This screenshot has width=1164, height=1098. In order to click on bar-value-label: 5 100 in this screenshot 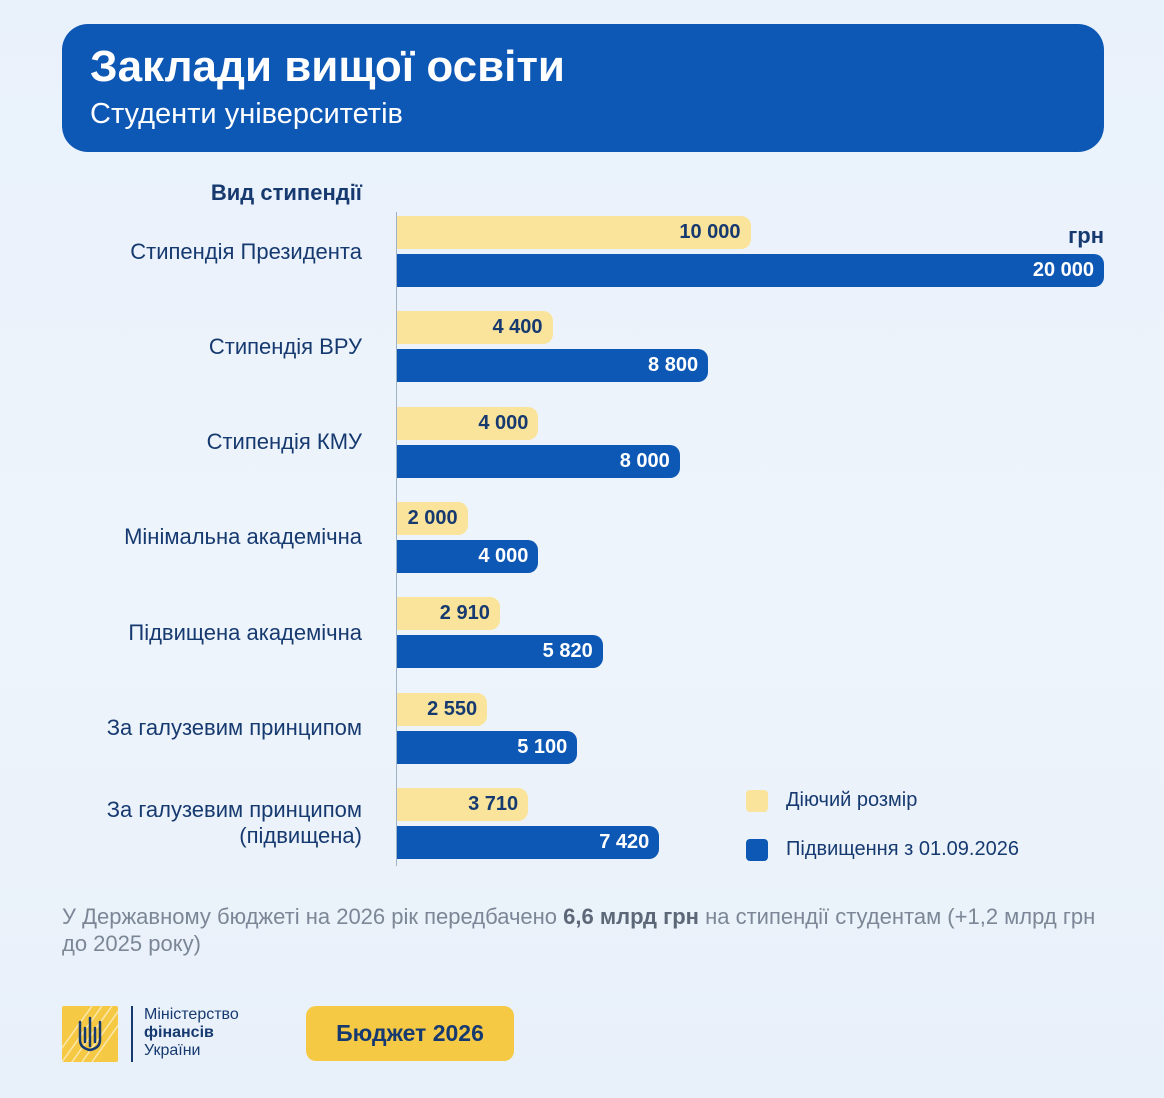, I will do `click(542, 746)`.